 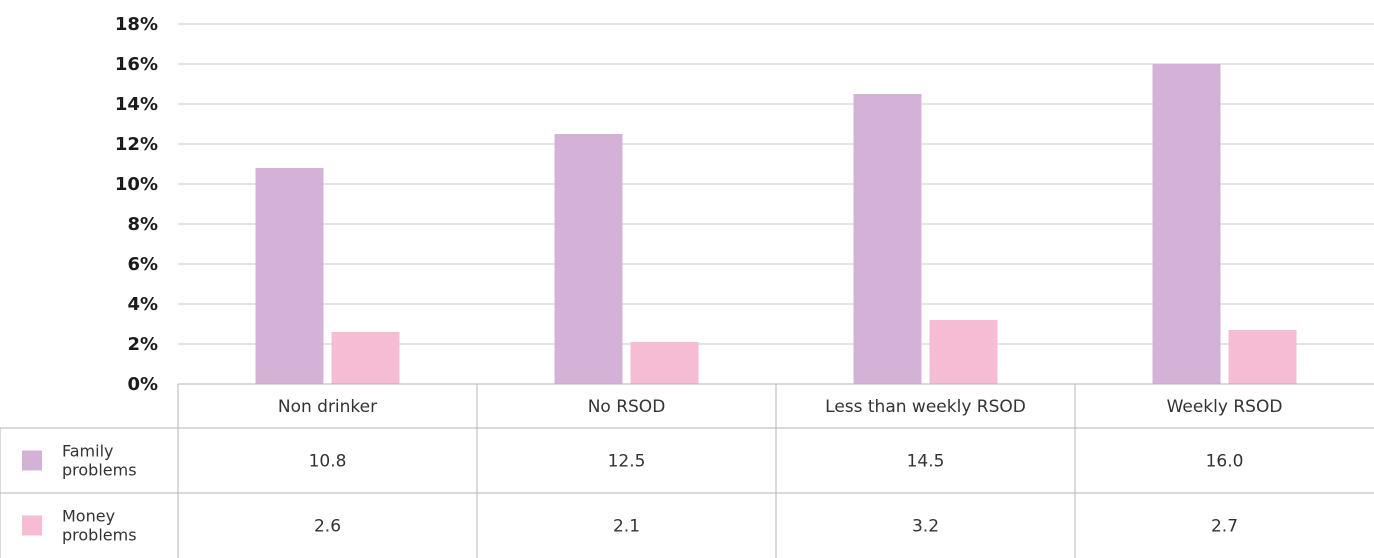 What do you see at coordinates (327, 527) in the screenshot?
I see `data-label: 2.6` at bounding box center [327, 527].